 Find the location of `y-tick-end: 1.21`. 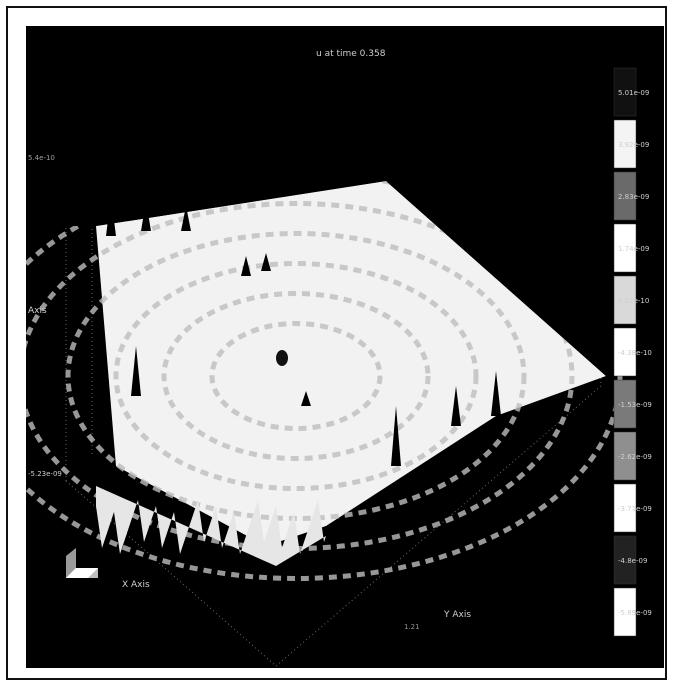

y-tick-end: 1.21 is located at coordinates (412, 627).